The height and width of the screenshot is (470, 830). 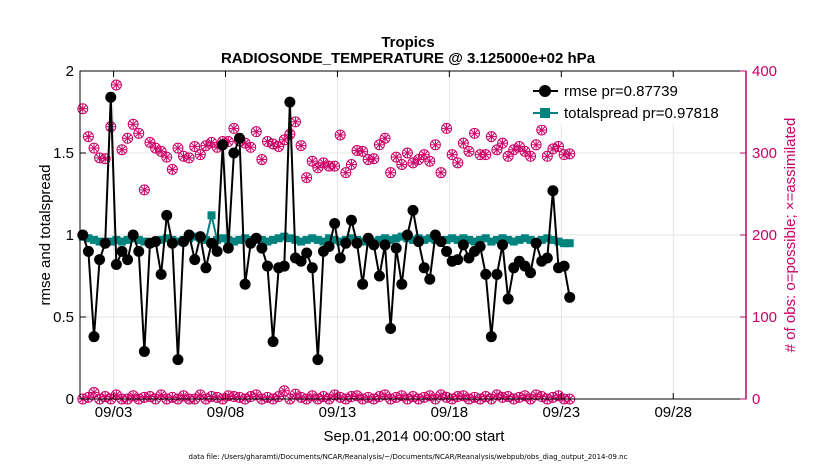 I want to click on legend-totalspread-label: totalspread pr=0.97818, so click(x=641, y=113).